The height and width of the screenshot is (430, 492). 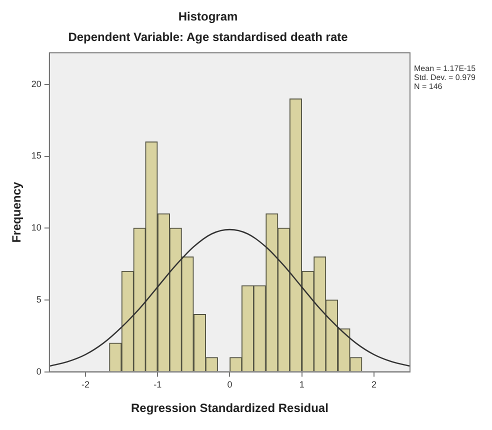 What do you see at coordinates (445, 69) in the screenshot?
I see `text: Mean = 1.17E-15` at bounding box center [445, 69].